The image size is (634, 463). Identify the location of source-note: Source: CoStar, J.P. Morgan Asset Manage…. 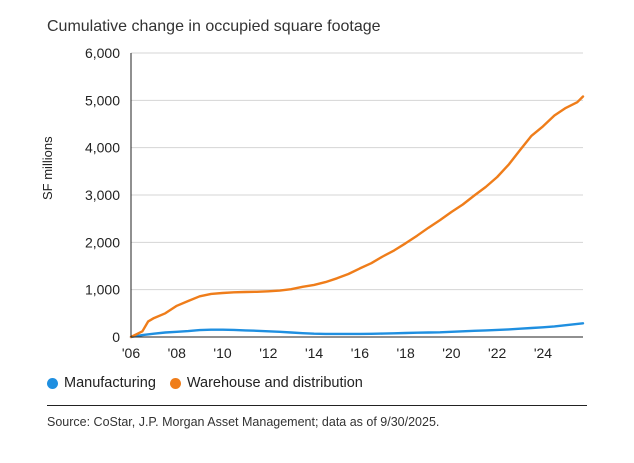
(243, 422).